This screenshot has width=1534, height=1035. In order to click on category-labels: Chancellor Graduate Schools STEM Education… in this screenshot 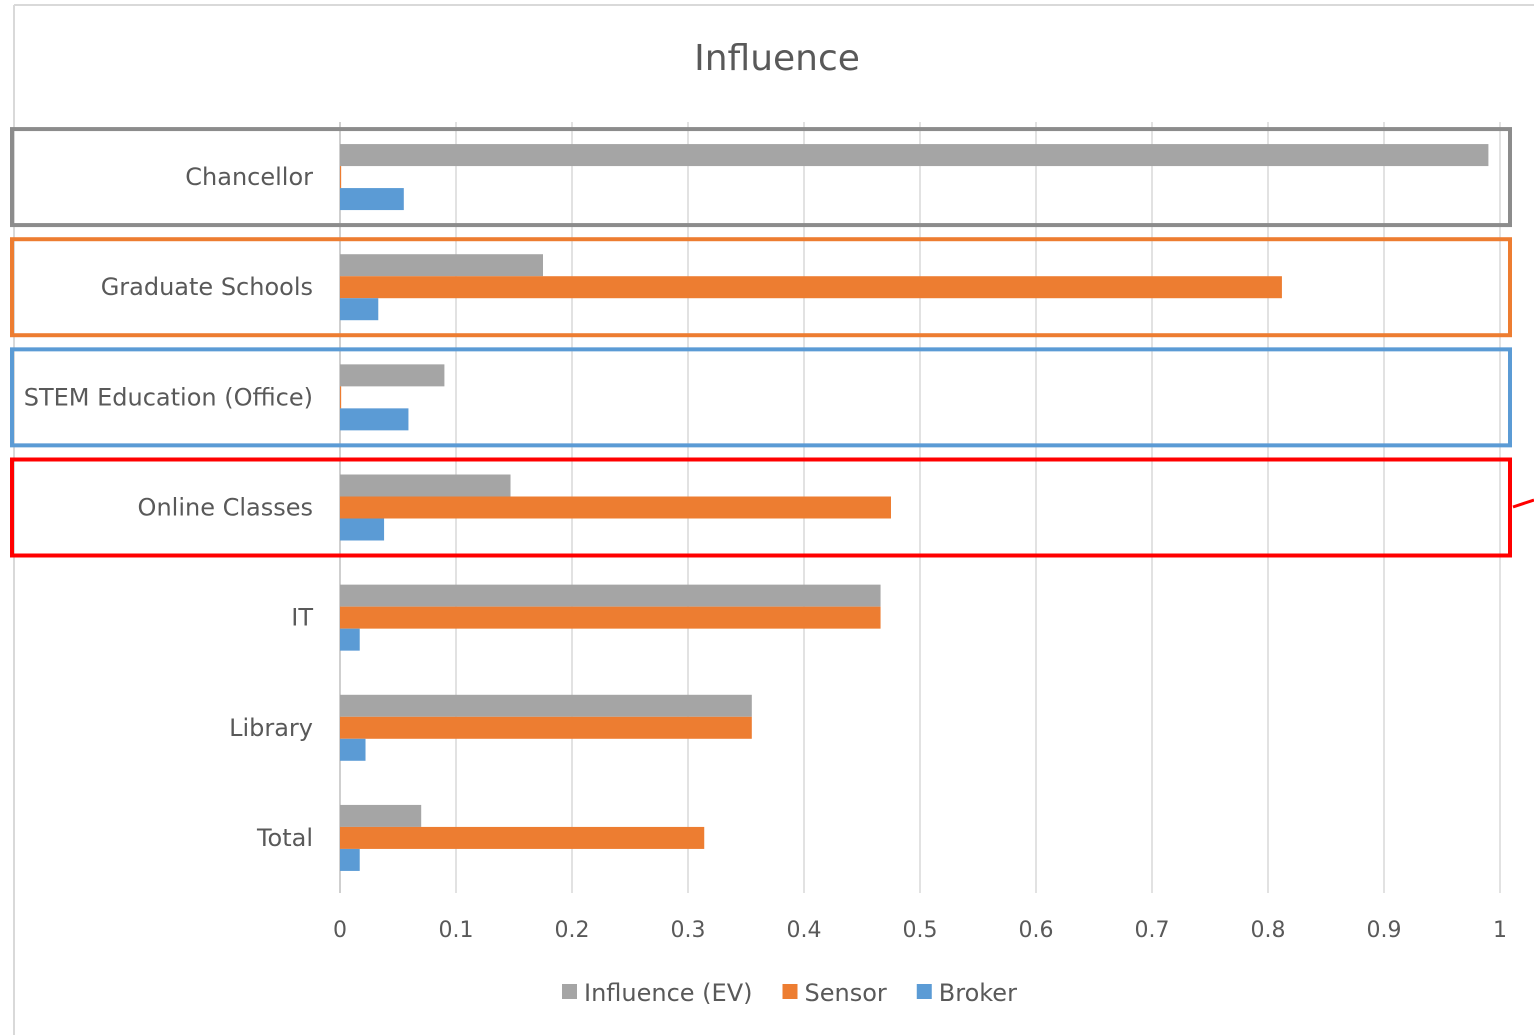, I will do `click(169, 507)`.